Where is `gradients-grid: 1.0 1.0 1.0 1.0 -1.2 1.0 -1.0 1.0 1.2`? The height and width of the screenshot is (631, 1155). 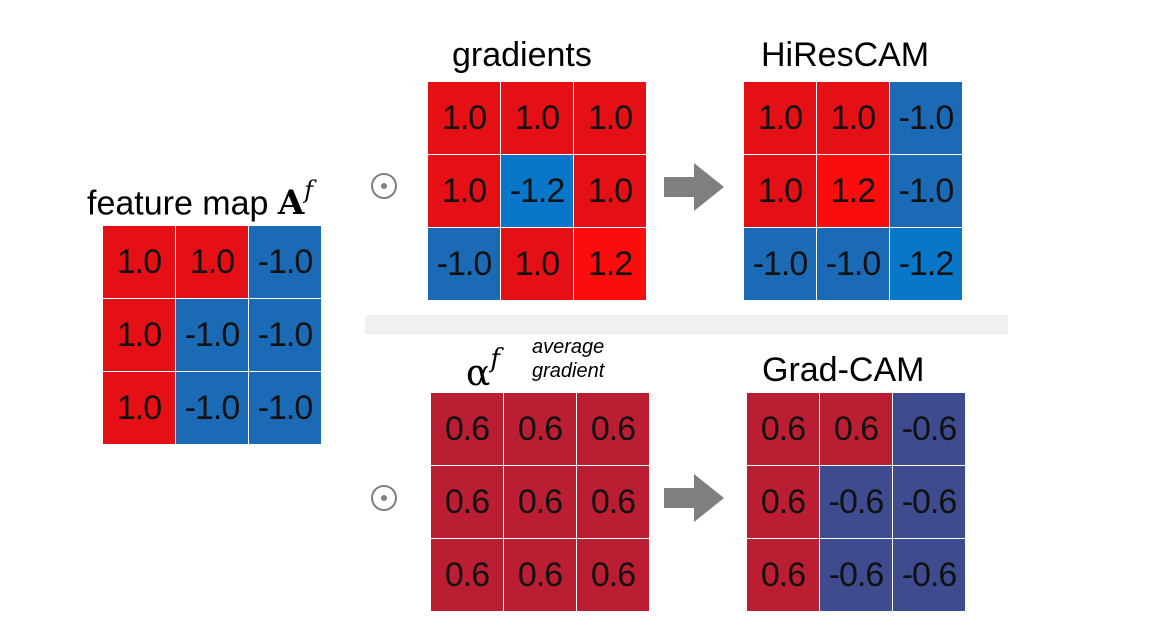 gradients-grid: 1.0 1.0 1.0 1.0 -1.2 1.0 -1.0 1.0 1.2 is located at coordinates (537, 191).